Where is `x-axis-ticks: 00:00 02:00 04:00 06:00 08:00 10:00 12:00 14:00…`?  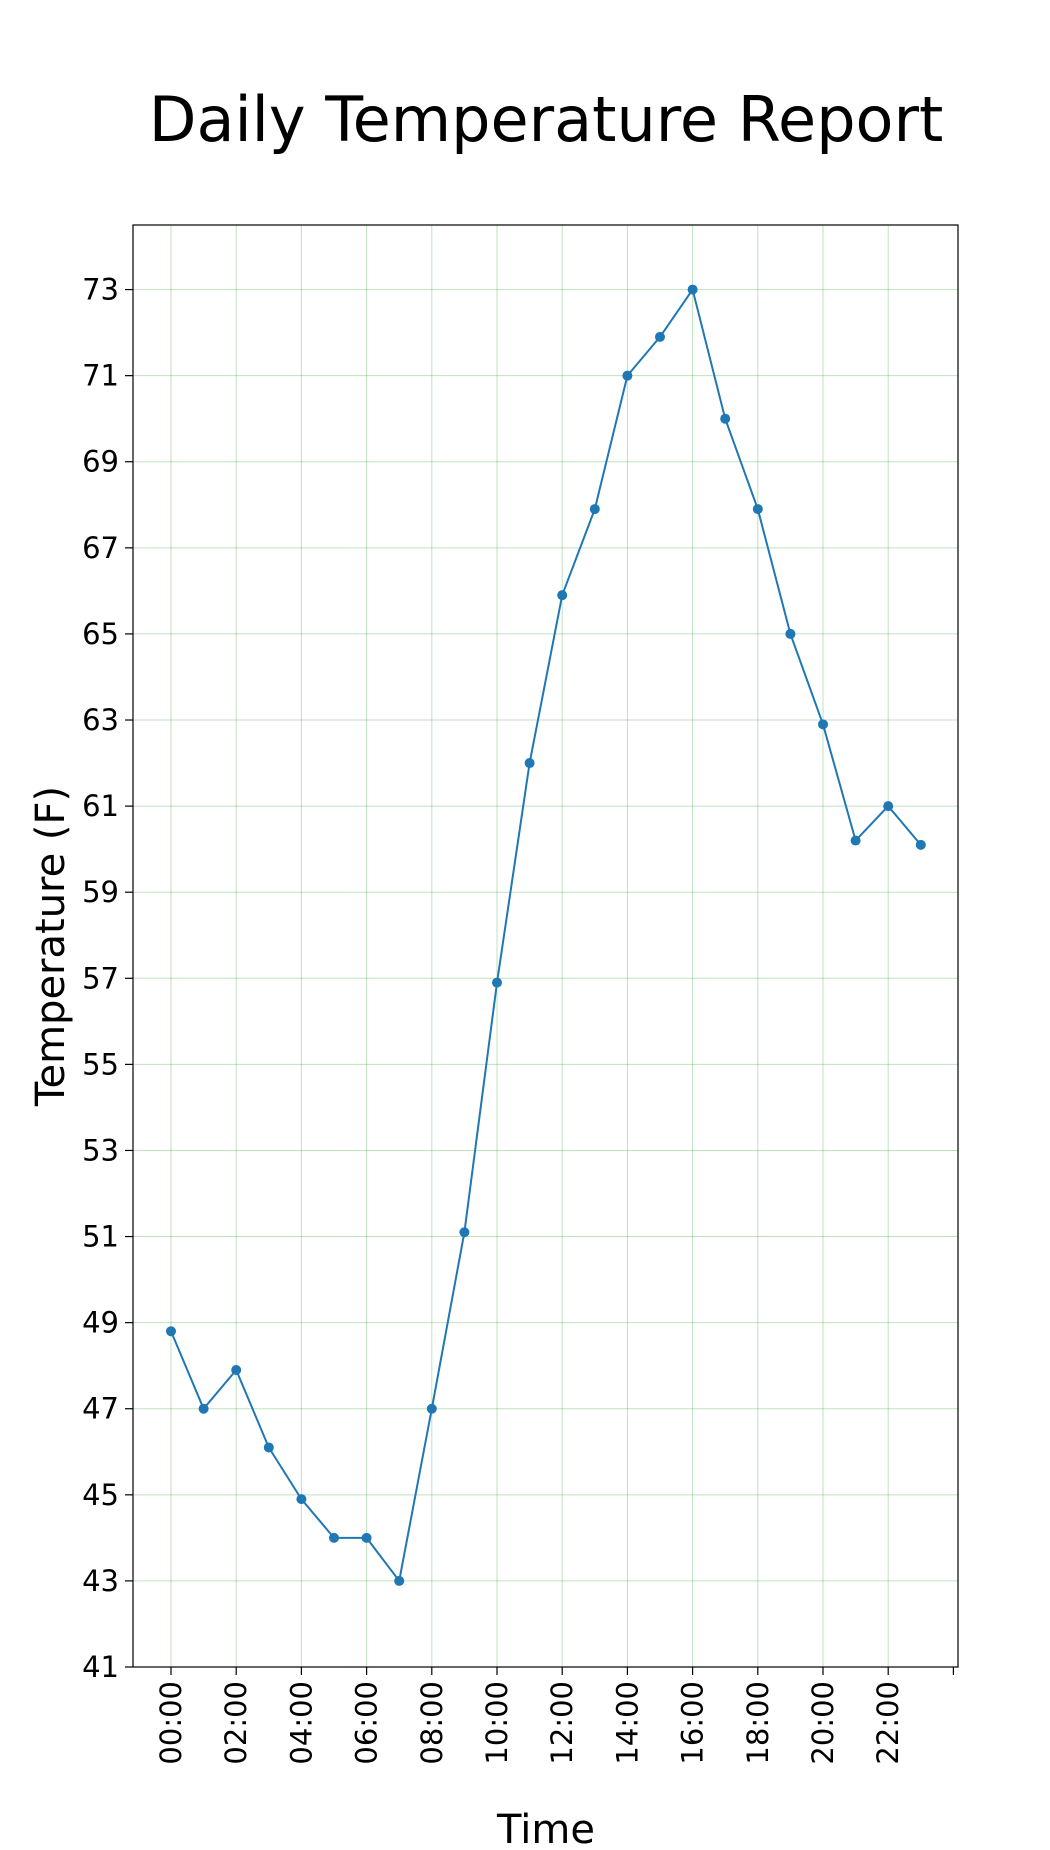 x-axis-ticks: 00:00 02:00 04:00 06:00 08:00 10:00 12:00 14:00… is located at coordinates (554, 1716).